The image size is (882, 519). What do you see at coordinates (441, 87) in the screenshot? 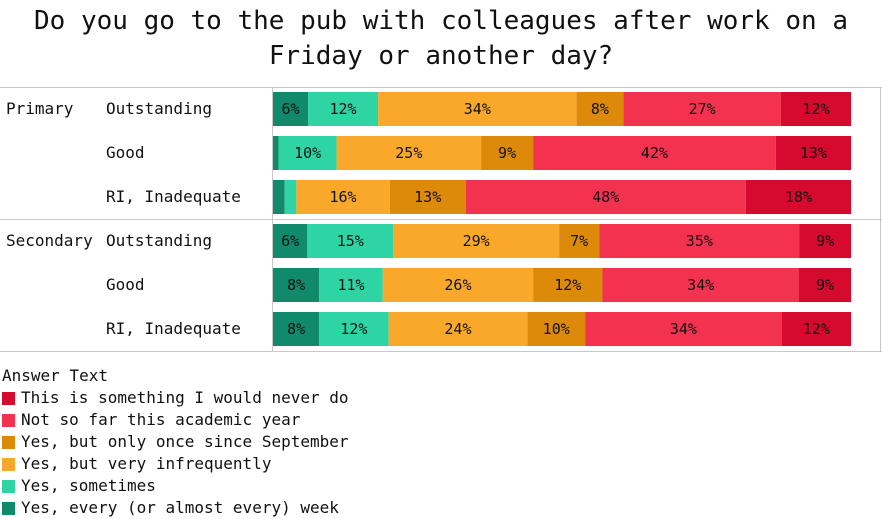
I see `group-divider-top` at bounding box center [441, 87].